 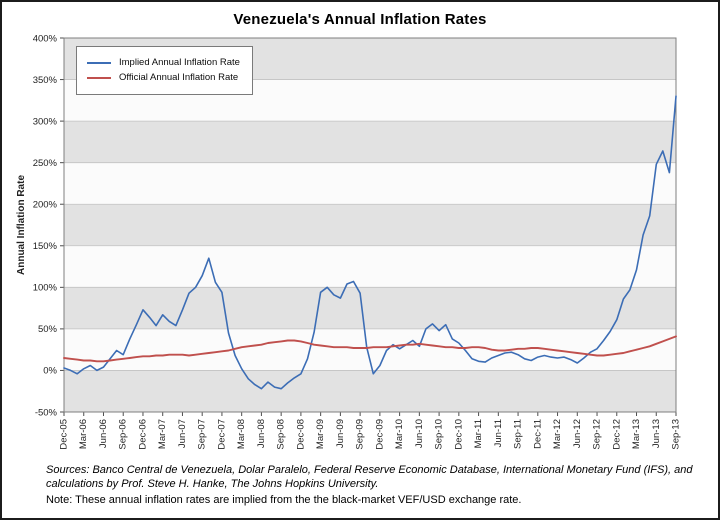 What do you see at coordinates (300, 434) in the screenshot?
I see `x-tick-label: Dec-08` at bounding box center [300, 434].